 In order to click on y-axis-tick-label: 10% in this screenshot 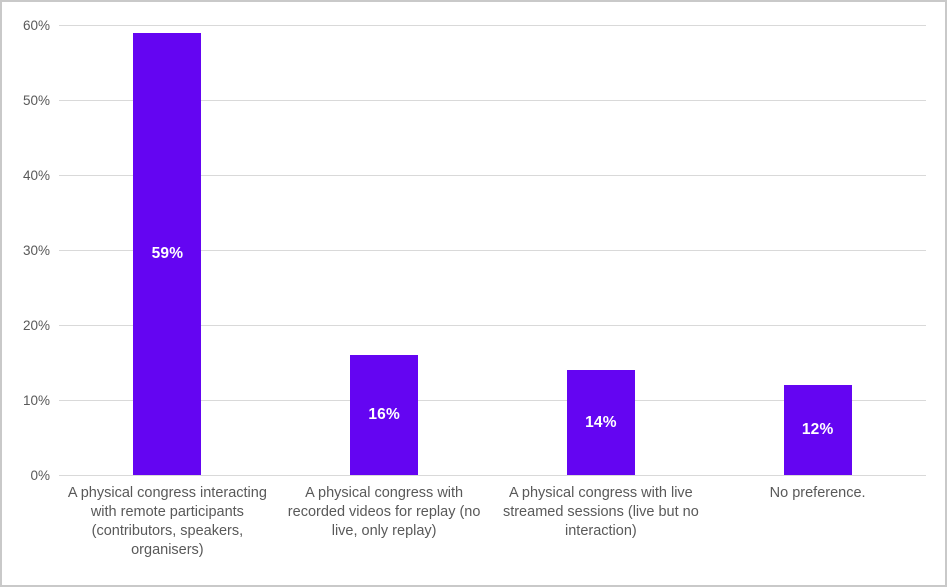, I will do `click(36, 400)`.